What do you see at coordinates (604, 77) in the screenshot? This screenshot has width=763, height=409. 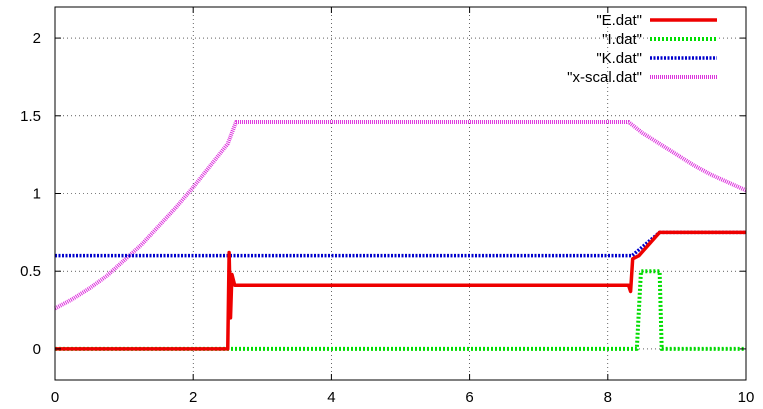 I see `legend-label: "x-scal.dat"` at bounding box center [604, 77].